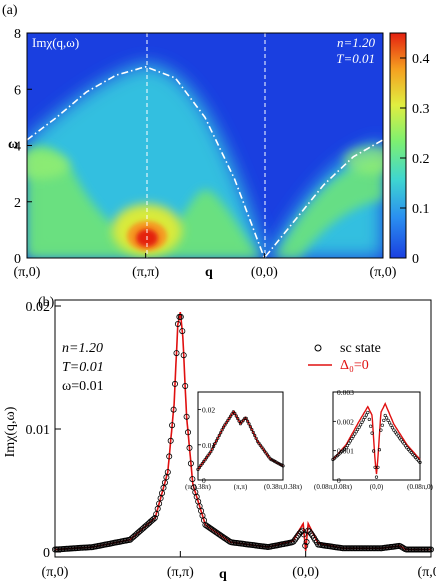 Image resolution: width=436 pixels, height=584 pixels. What do you see at coordinates (377, 487) in the screenshot?
I see `inset-zero-zero-x-tick-label: (0,0)` at bounding box center [377, 487].